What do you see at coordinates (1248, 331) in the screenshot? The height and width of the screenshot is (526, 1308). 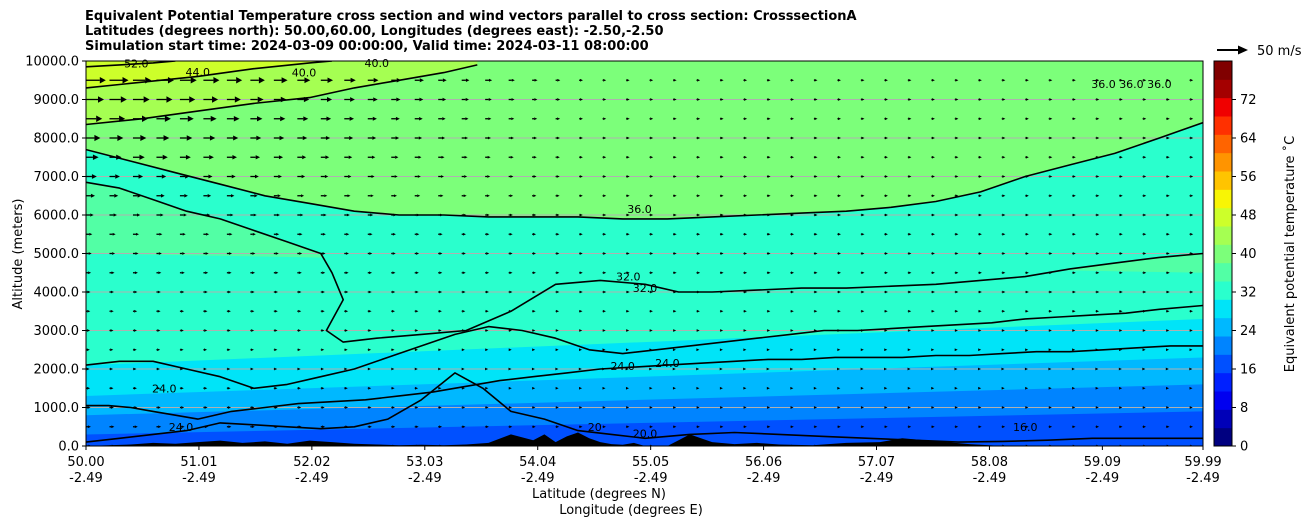 I see `colorbar-tick-label: 24` at bounding box center [1248, 331].